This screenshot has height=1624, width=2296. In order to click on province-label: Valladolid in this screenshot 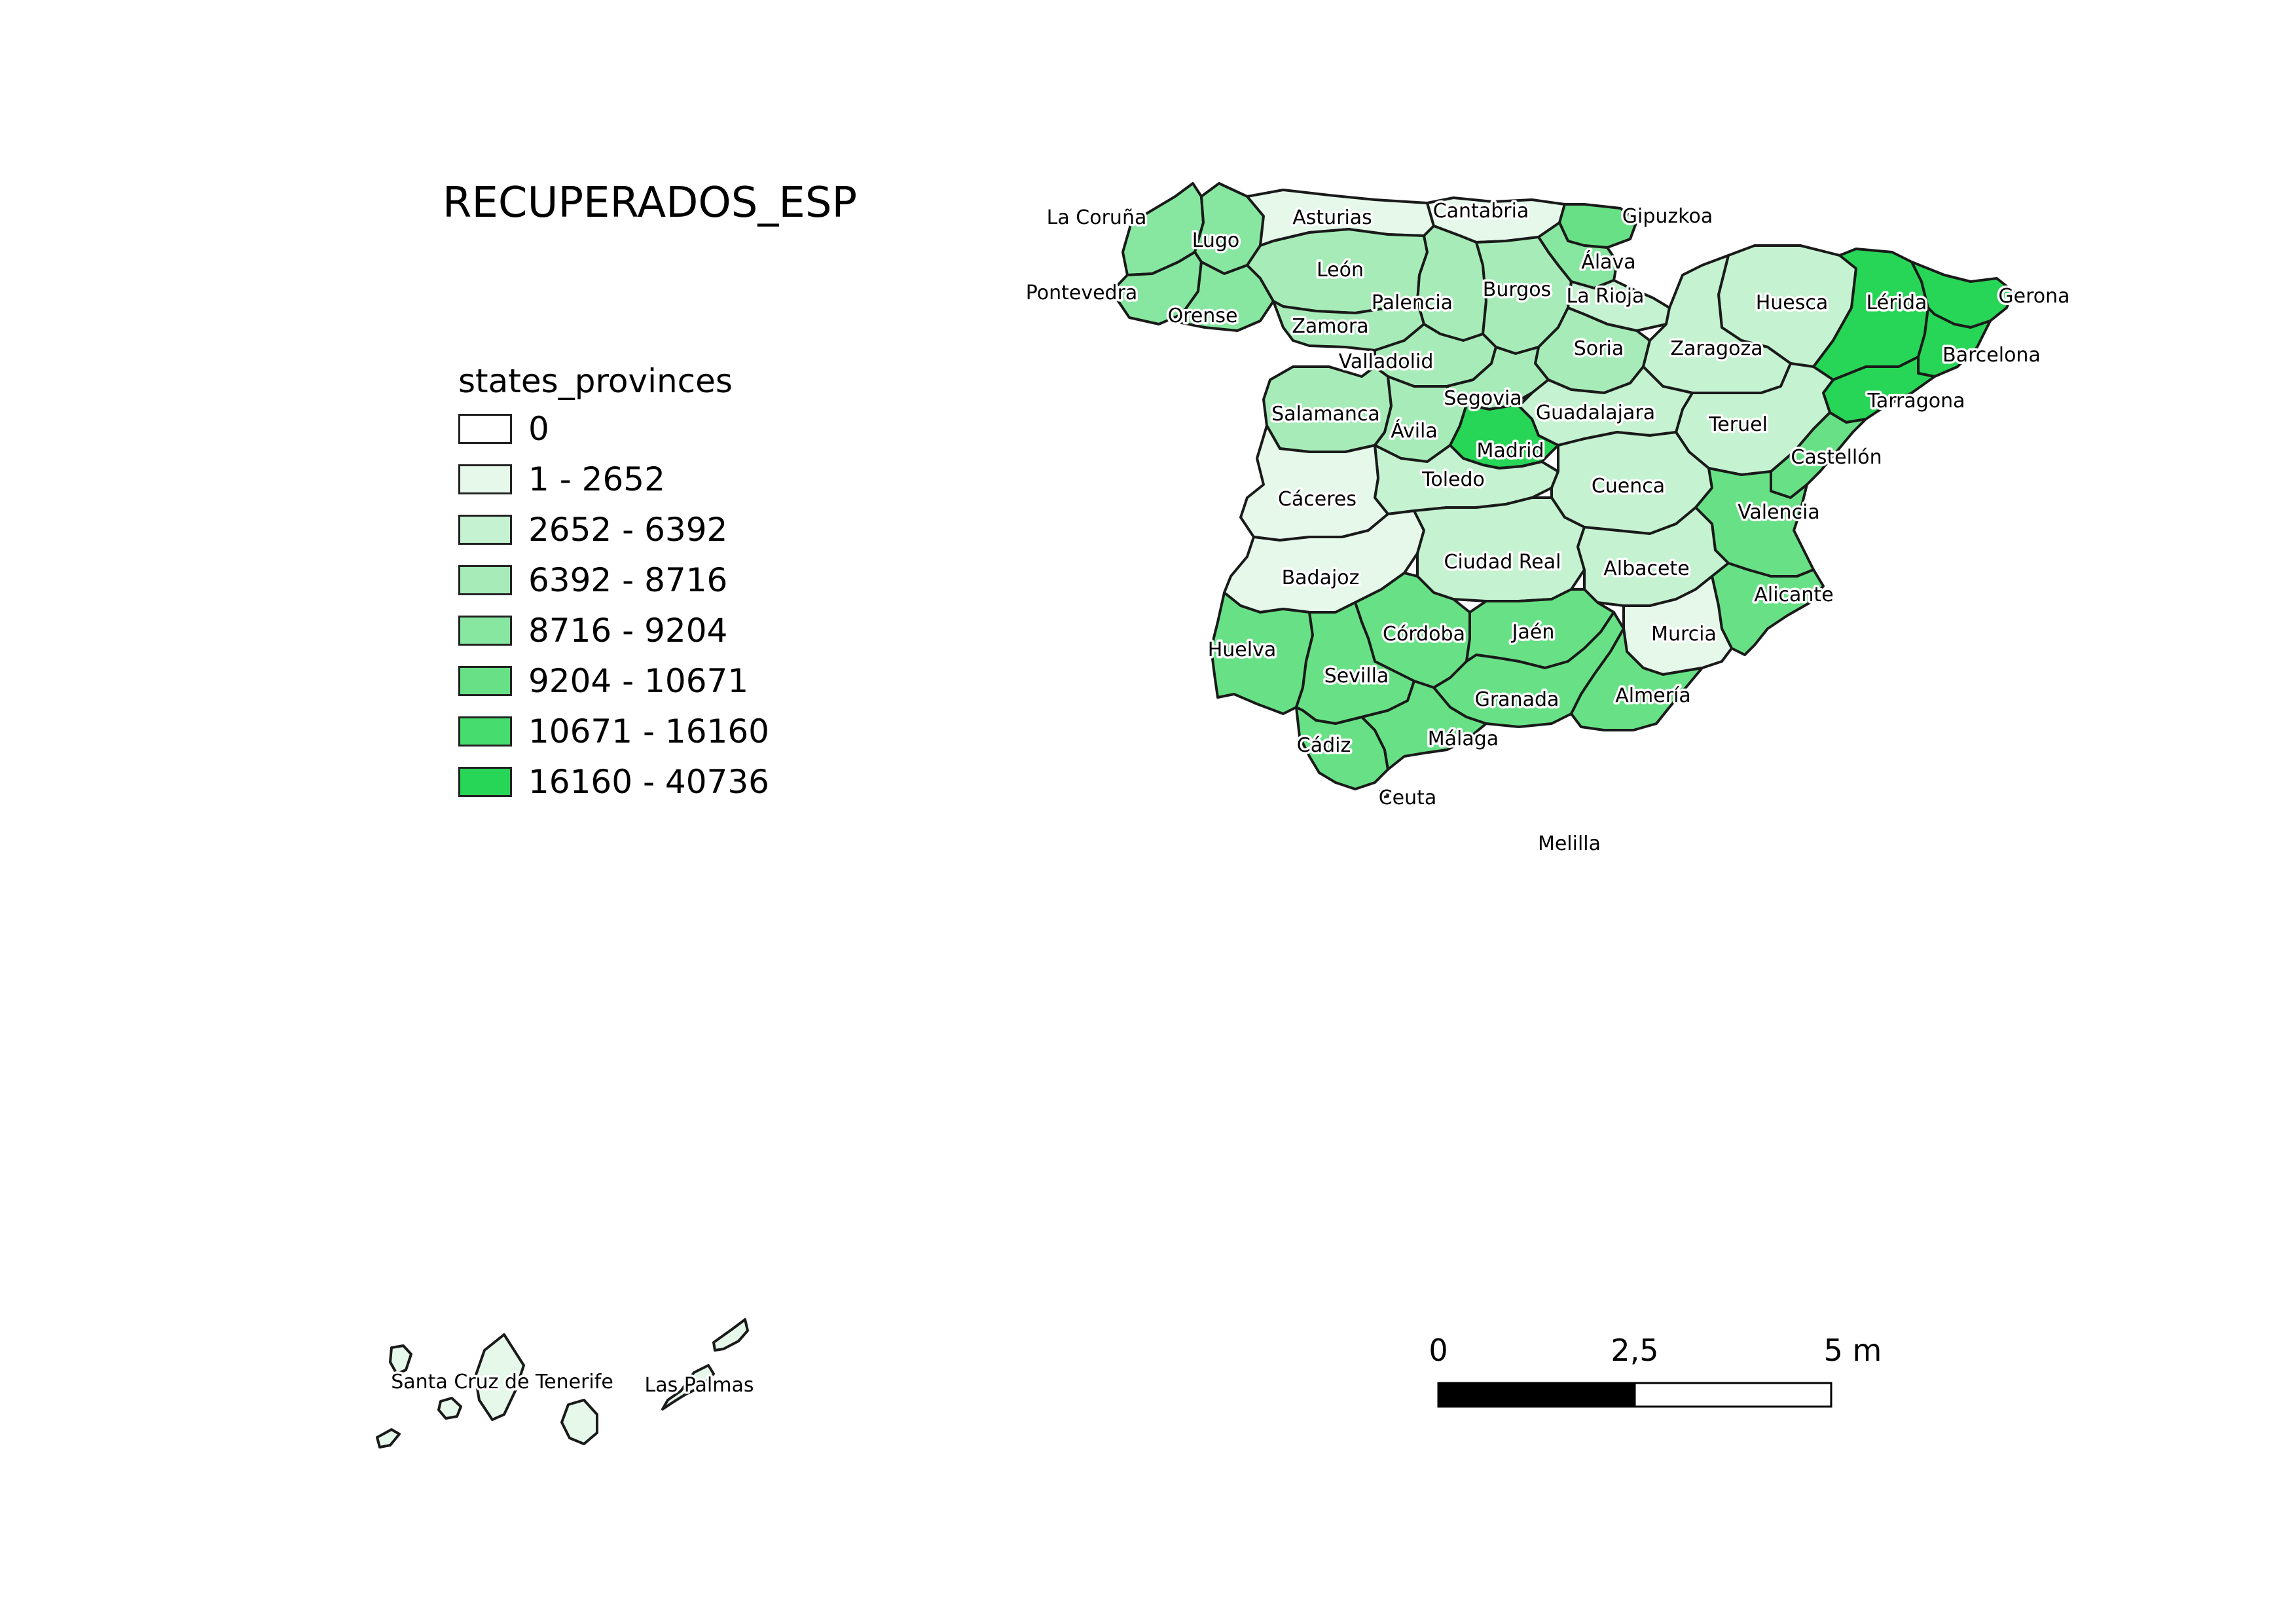, I will do `click(1386, 361)`.